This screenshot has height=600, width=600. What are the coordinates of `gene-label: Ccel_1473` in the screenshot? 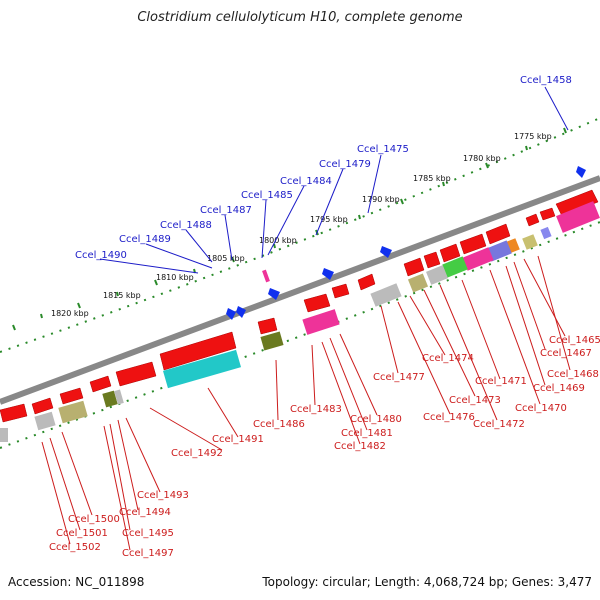 It's located at (475, 400).